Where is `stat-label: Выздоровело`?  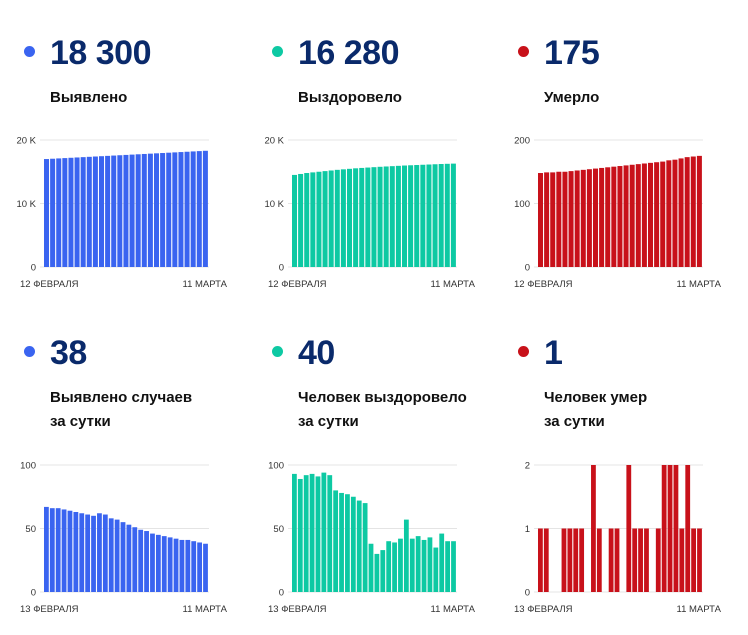
stat-label: Выздоровело is located at coordinates (350, 97).